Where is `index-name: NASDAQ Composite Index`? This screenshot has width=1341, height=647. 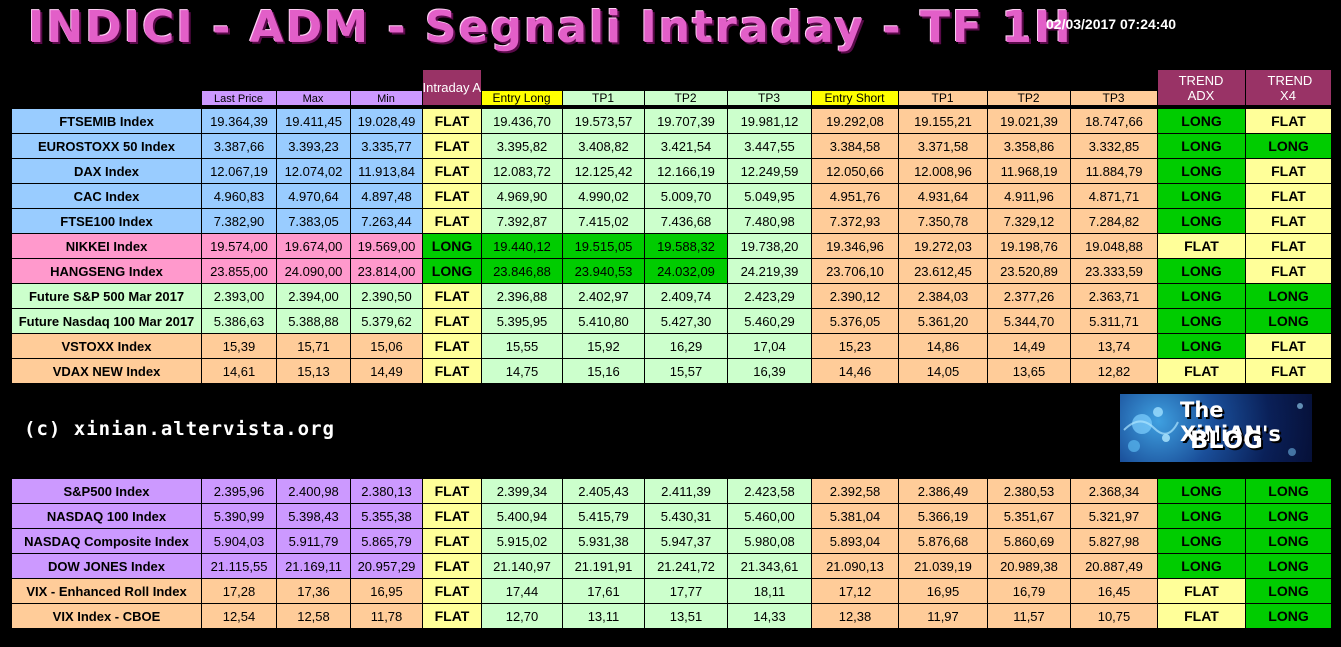
index-name: NASDAQ Composite Index is located at coordinates (106, 541).